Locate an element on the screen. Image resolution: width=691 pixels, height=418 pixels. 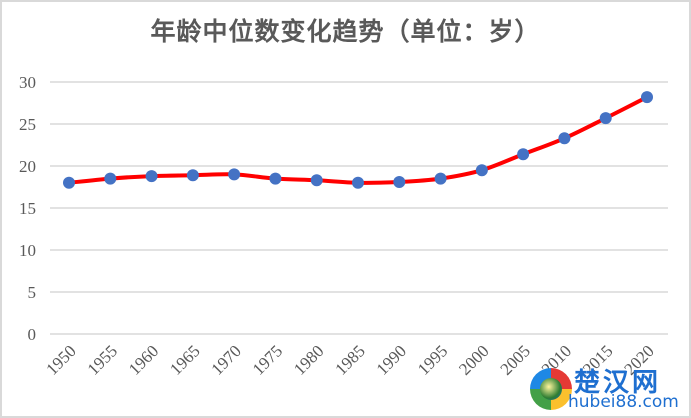
y-tick-label: 30 is located at coordinates (27, 82).